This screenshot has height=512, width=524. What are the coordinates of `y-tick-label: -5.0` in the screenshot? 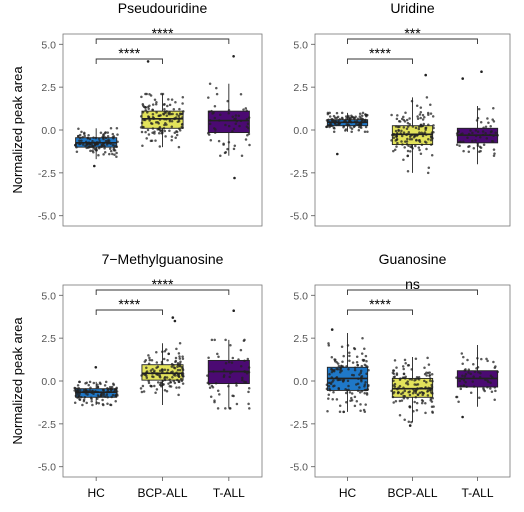 It's located at (47, 217).